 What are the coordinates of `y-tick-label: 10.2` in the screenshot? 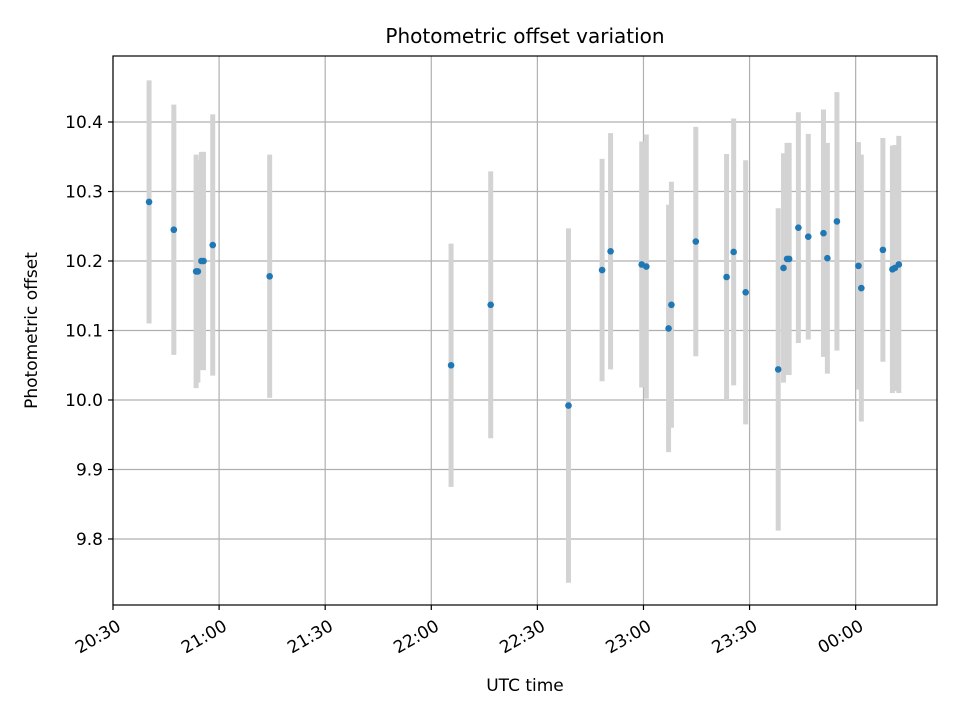 It's located at (84, 262).